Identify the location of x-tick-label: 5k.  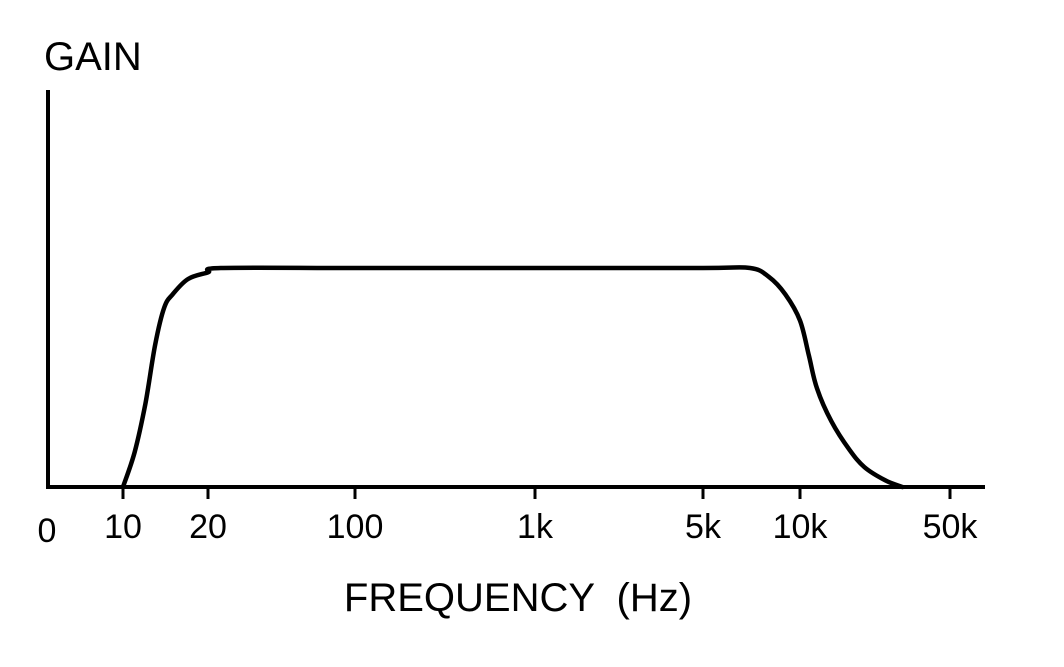
(703, 527).